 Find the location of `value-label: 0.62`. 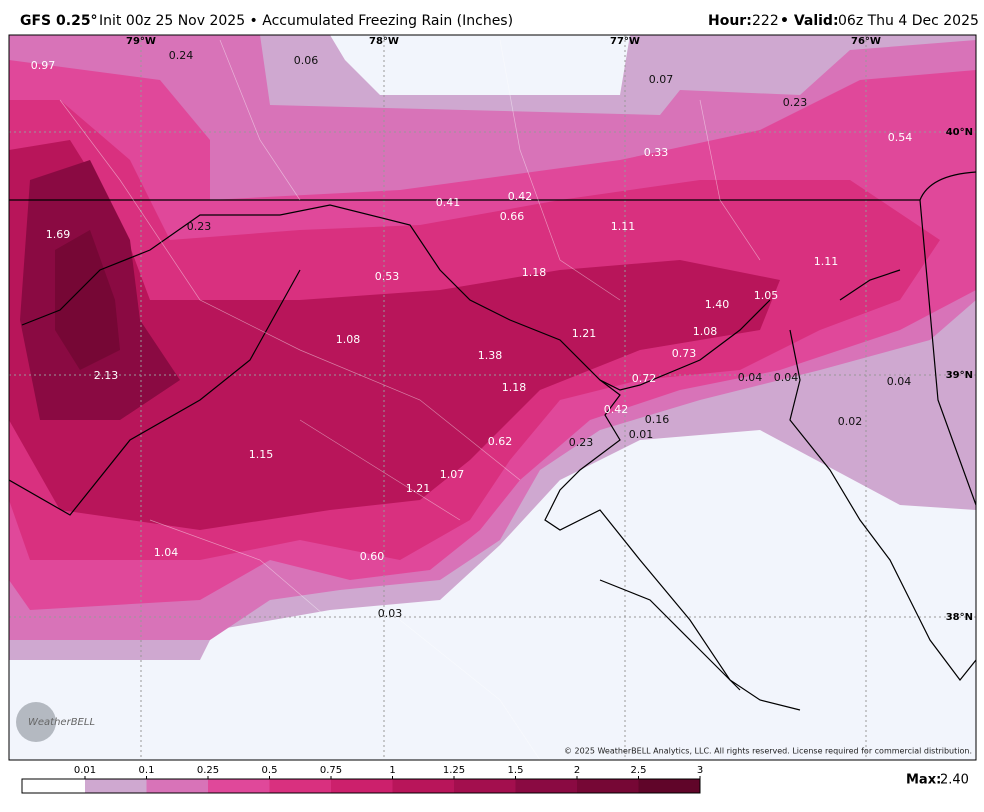

value-label: 0.62 is located at coordinates (500, 441).